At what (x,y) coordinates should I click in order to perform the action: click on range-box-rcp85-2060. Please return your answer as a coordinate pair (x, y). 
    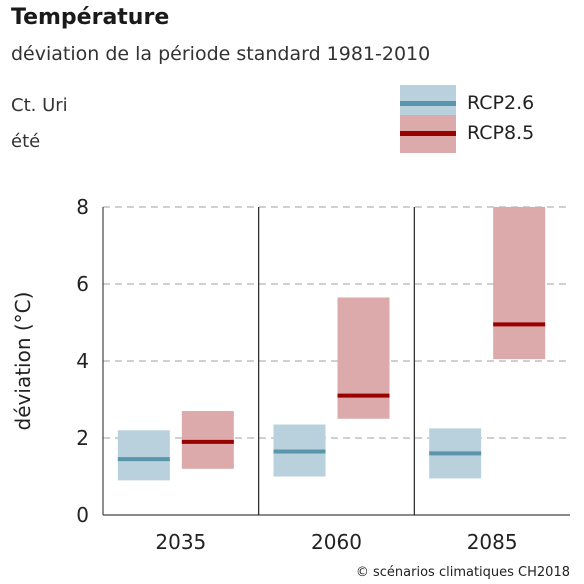
    Looking at the image, I should click on (363, 358).